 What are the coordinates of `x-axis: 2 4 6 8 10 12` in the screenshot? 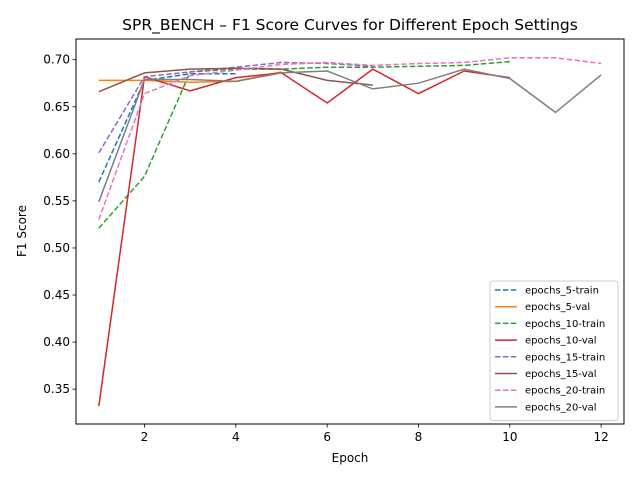 It's located at (375, 434).